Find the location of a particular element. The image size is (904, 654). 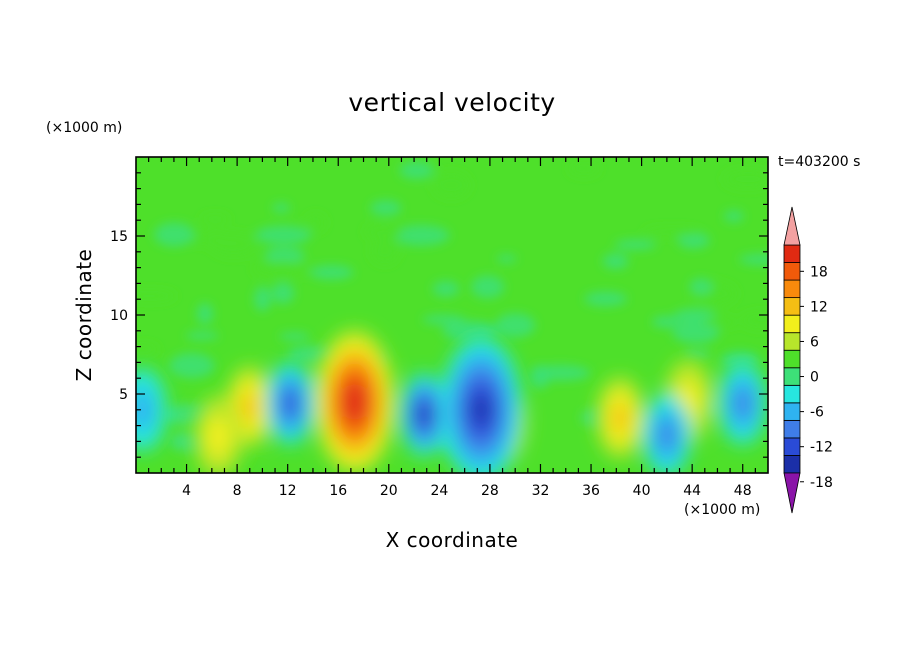

colorbar: 18 12 6 0 -6 -12 -18 is located at coordinates (808, 360).